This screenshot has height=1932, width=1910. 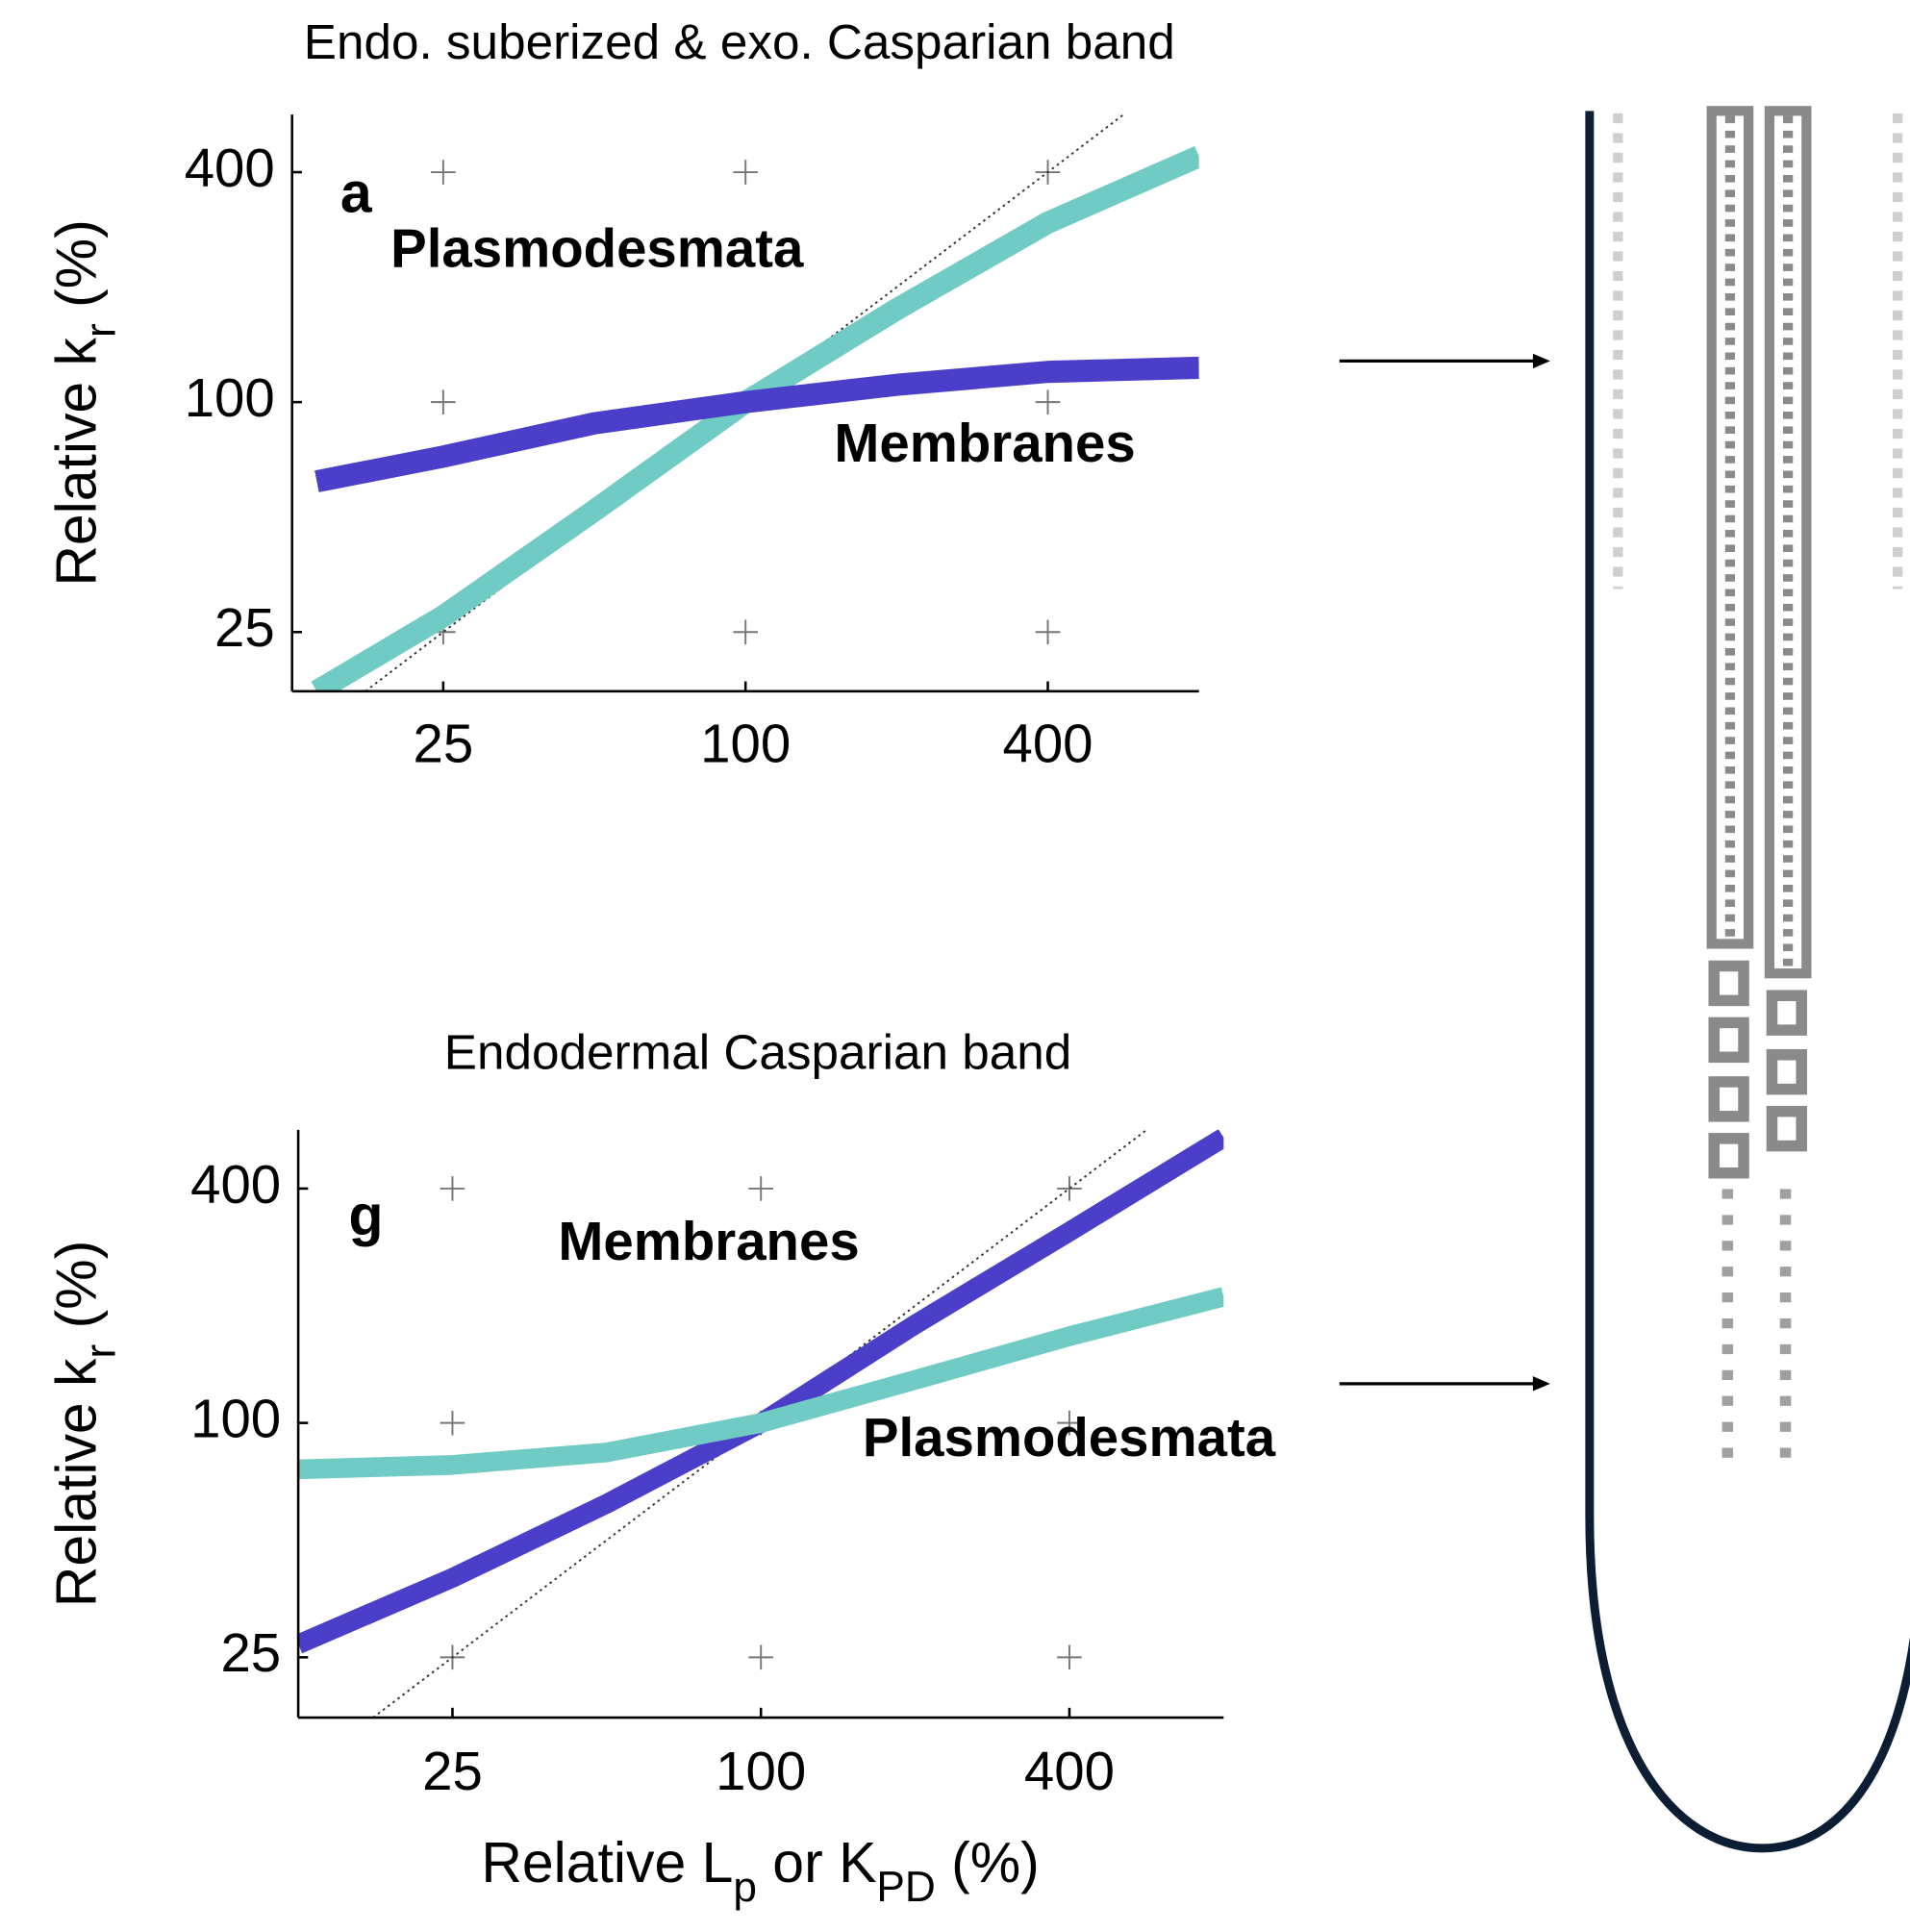 What do you see at coordinates (357, 194) in the screenshot?
I see `panel-label: a` at bounding box center [357, 194].